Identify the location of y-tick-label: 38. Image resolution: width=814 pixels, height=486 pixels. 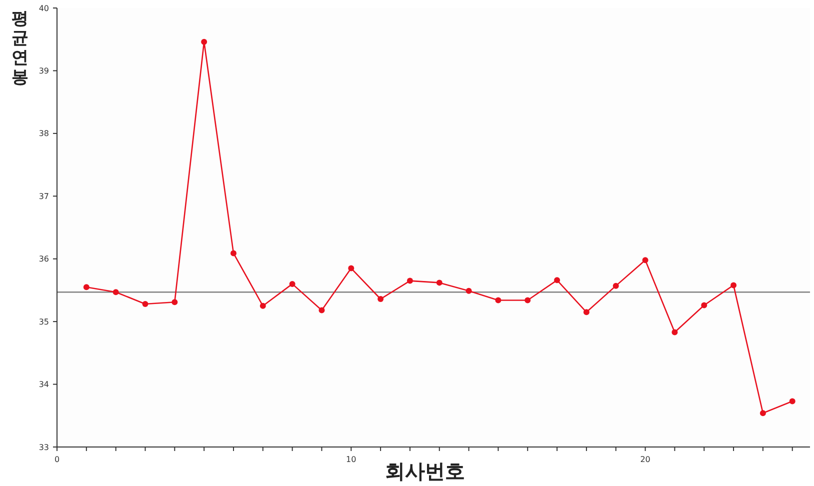
(43, 133).